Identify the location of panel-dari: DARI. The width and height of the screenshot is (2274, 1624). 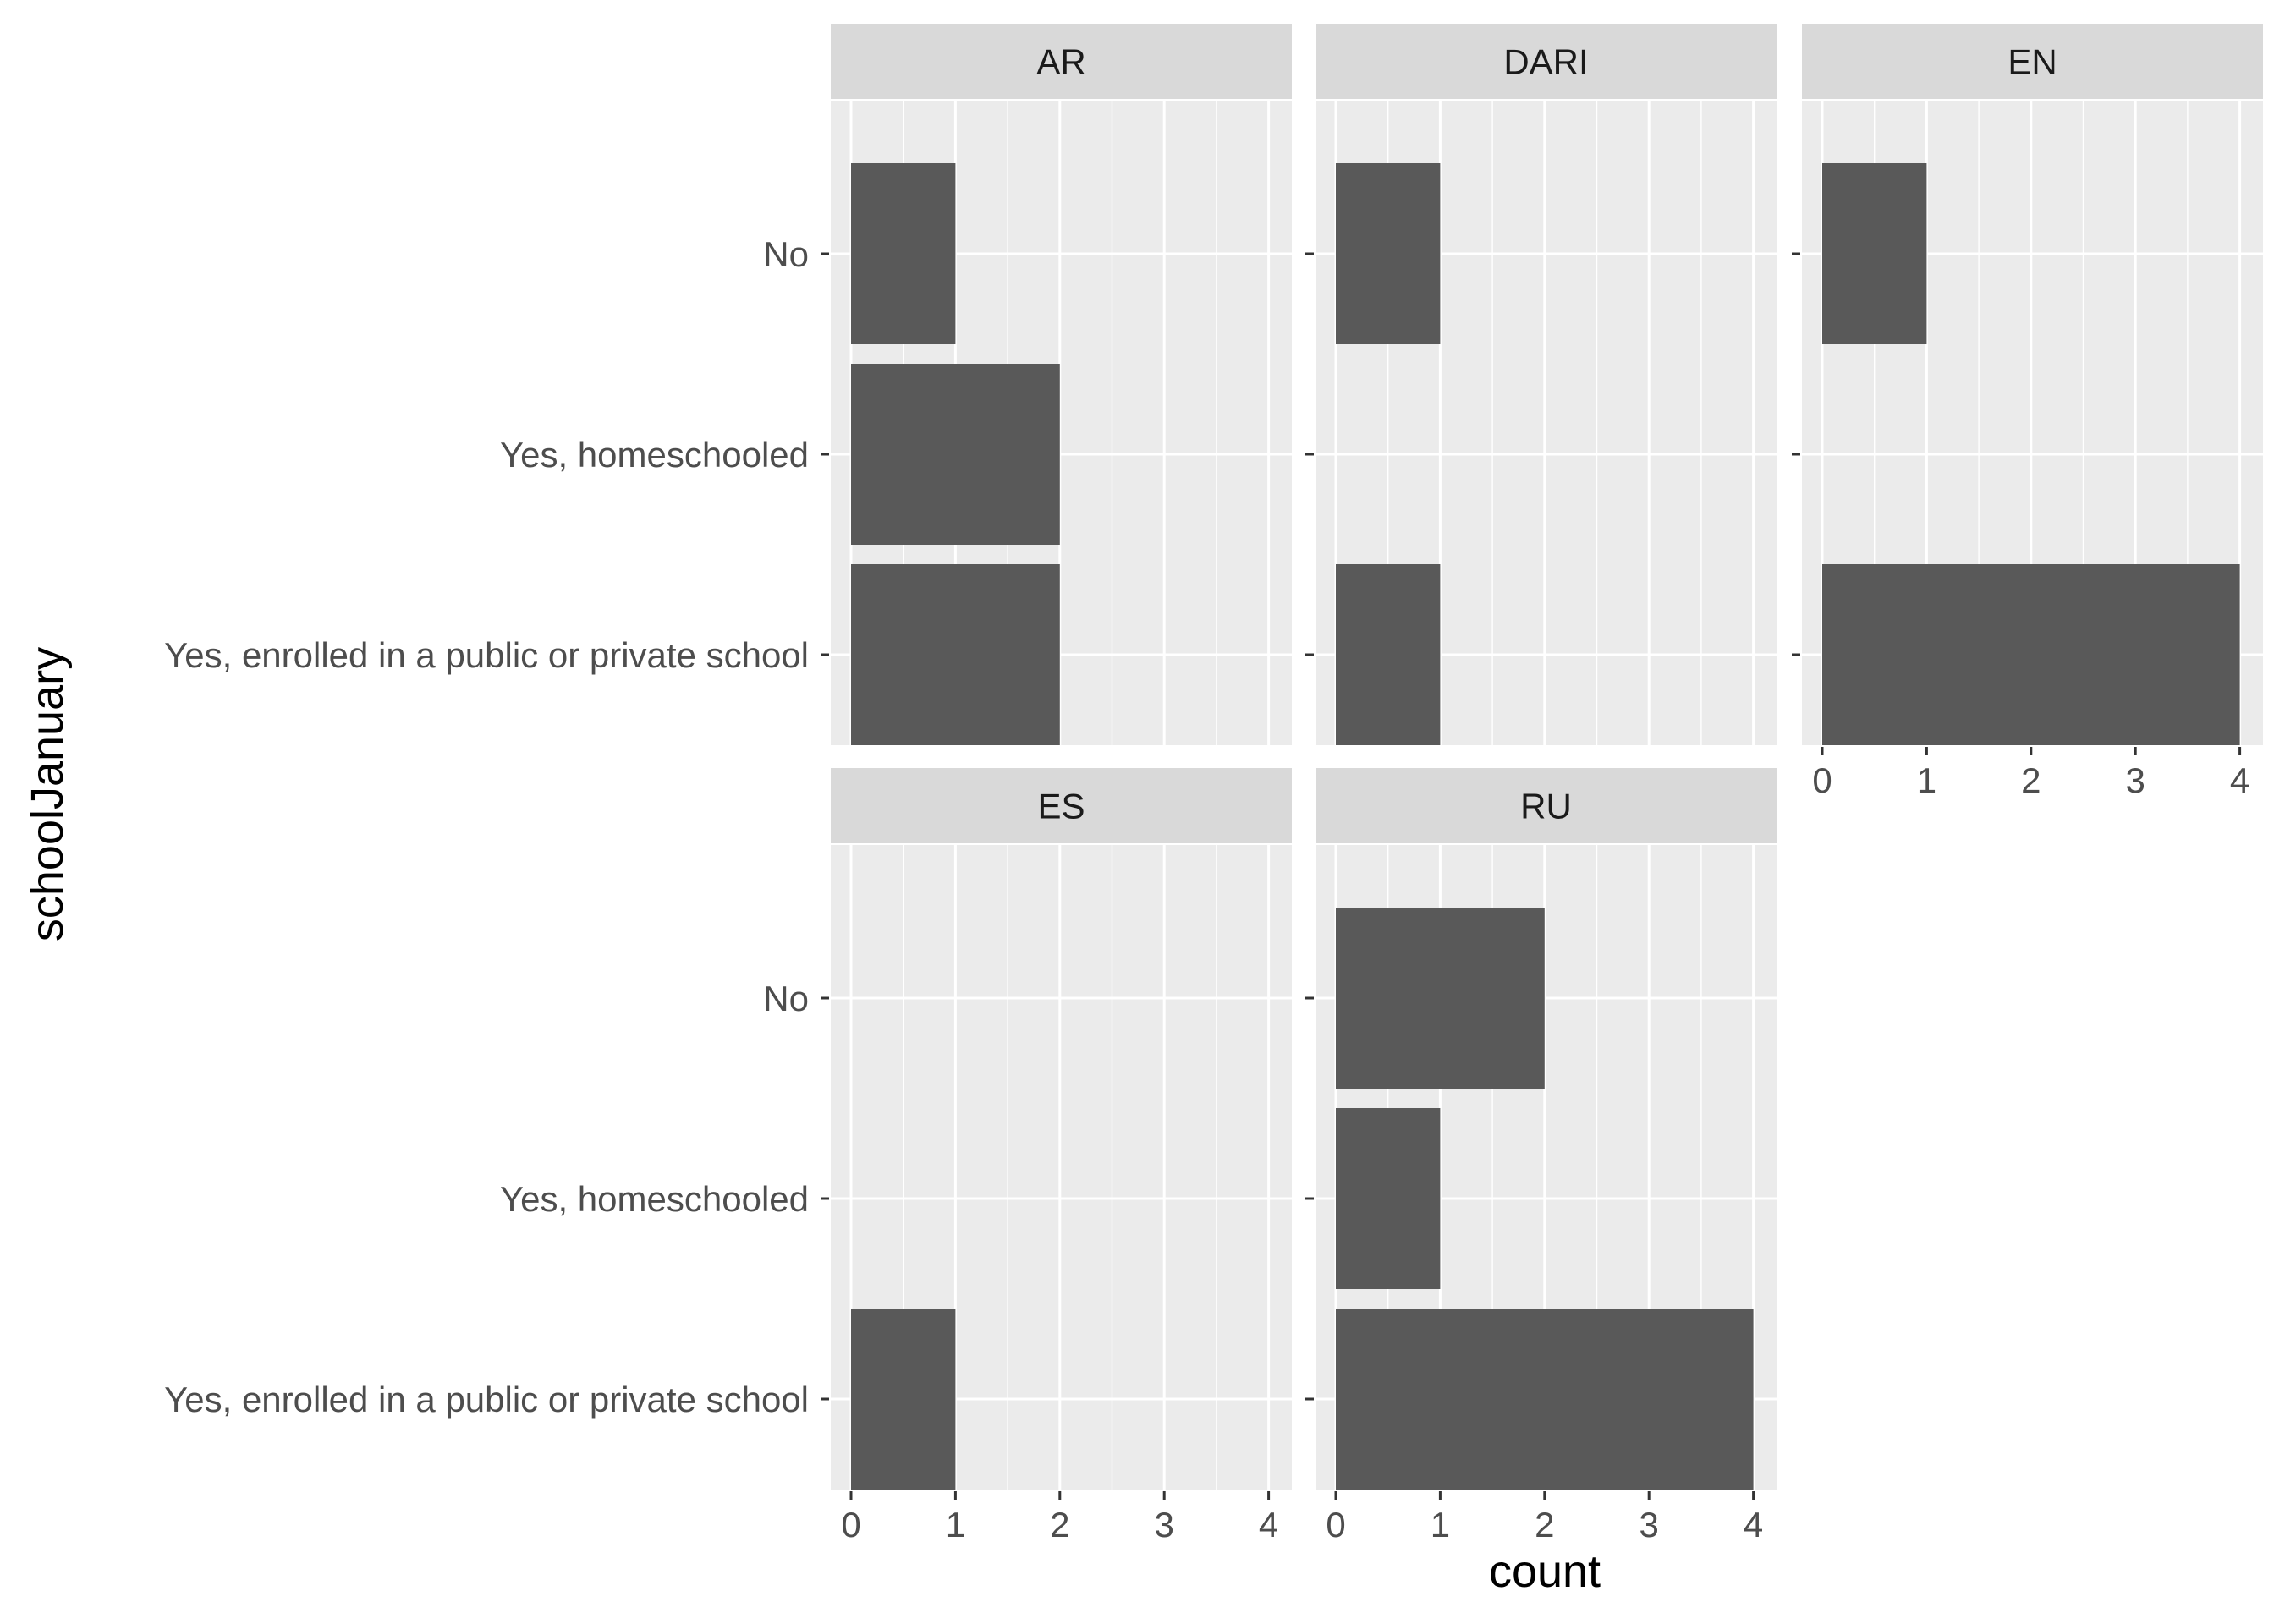
(1547, 384).